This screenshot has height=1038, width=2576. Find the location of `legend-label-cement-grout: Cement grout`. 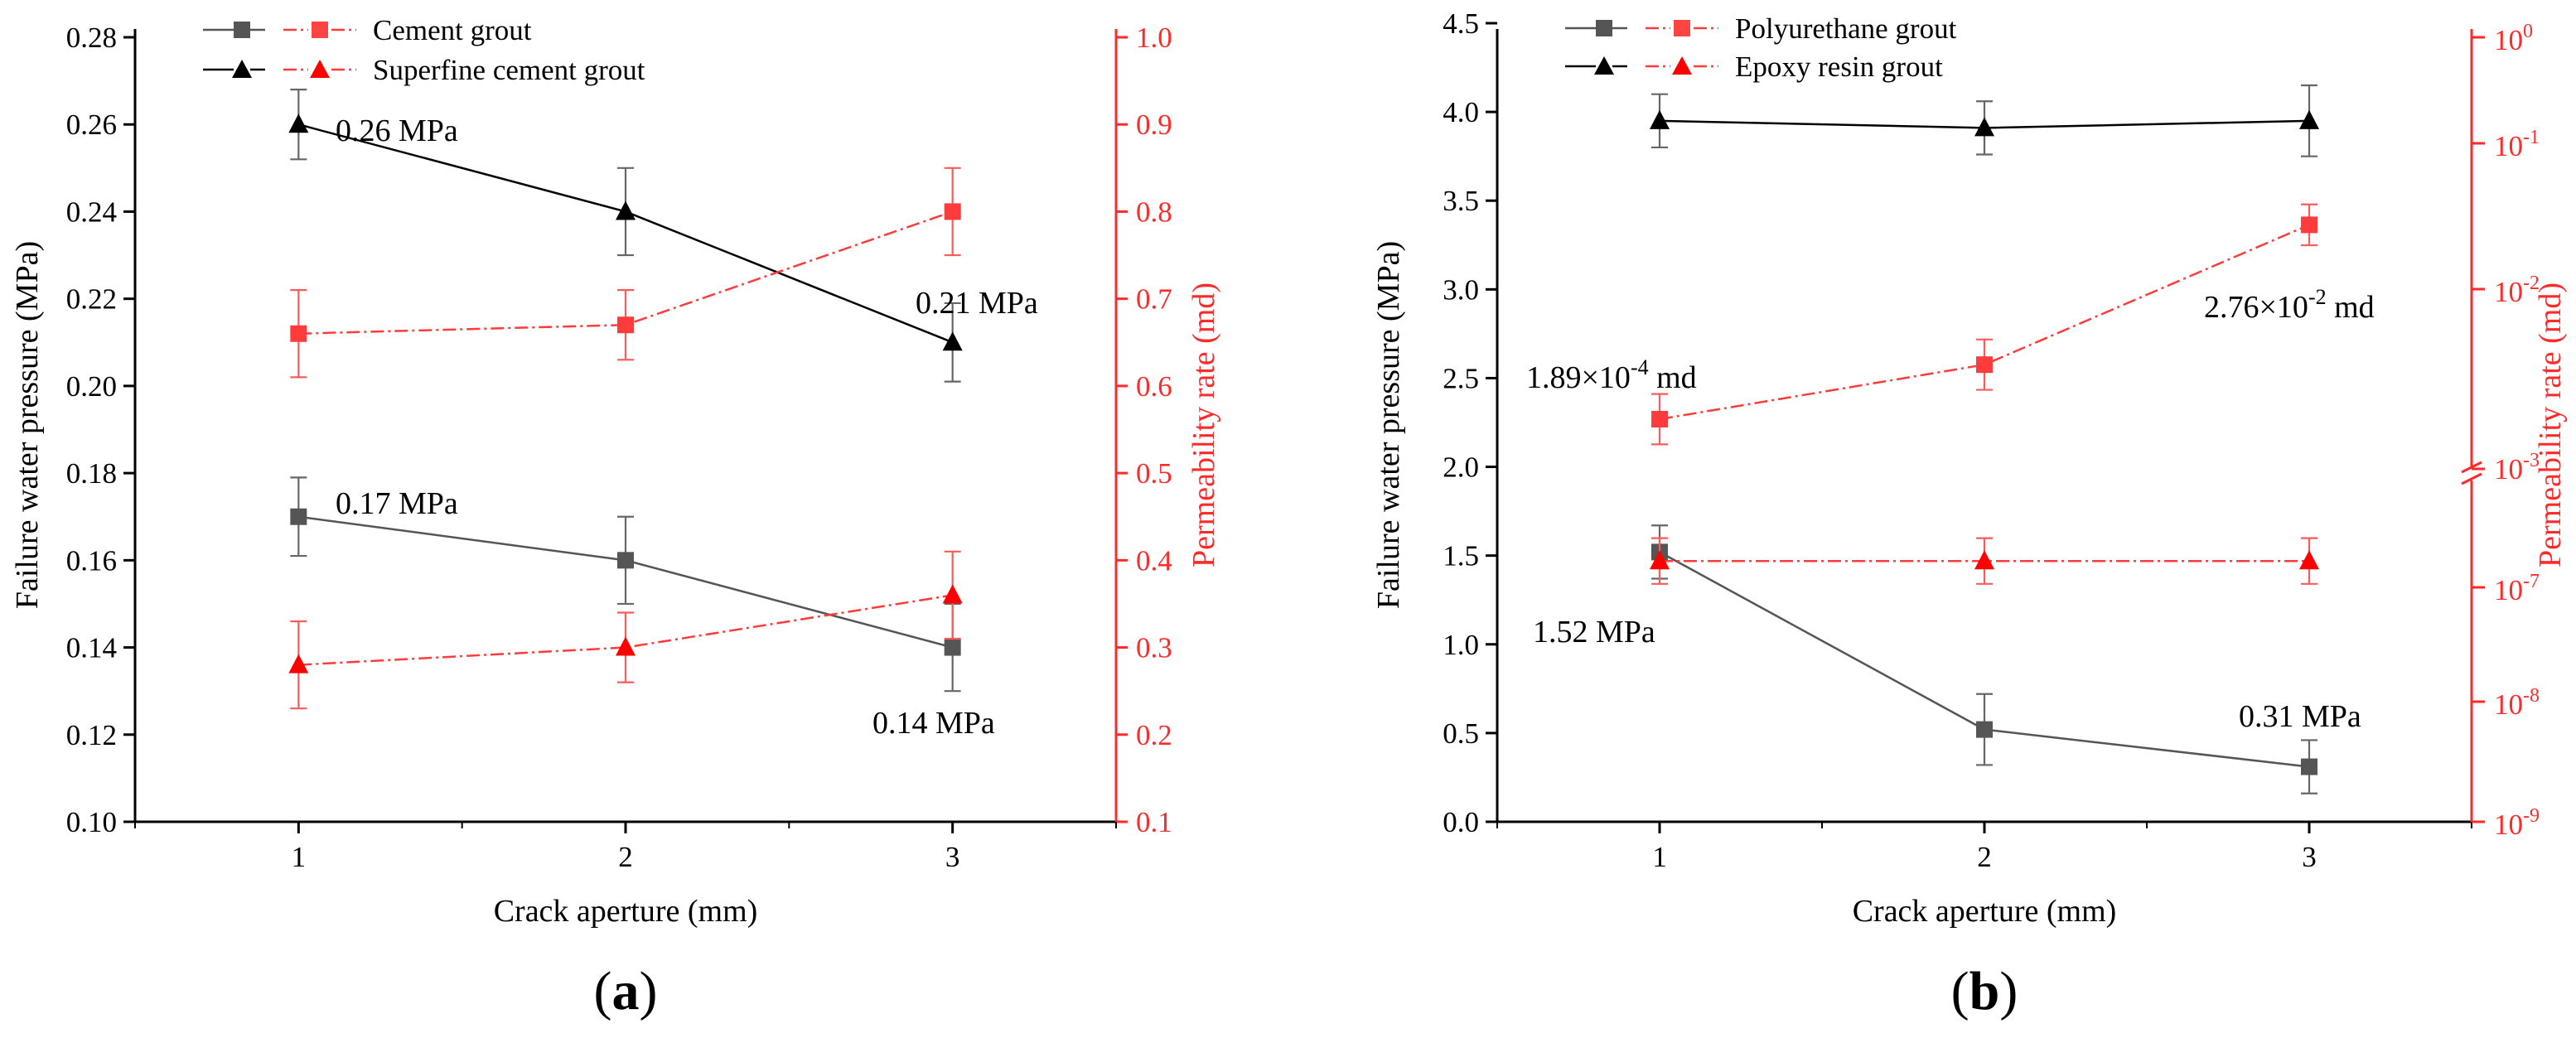

legend-label-cement-grout: Cement grout is located at coordinates (452, 30).